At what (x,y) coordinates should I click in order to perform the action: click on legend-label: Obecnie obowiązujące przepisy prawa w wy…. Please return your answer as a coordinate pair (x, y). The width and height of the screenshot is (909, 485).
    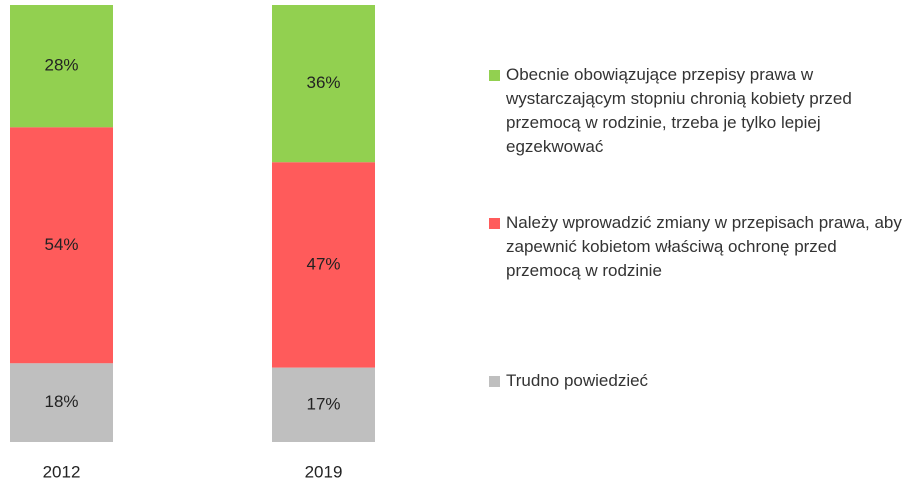
    Looking at the image, I should click on (679, 110).